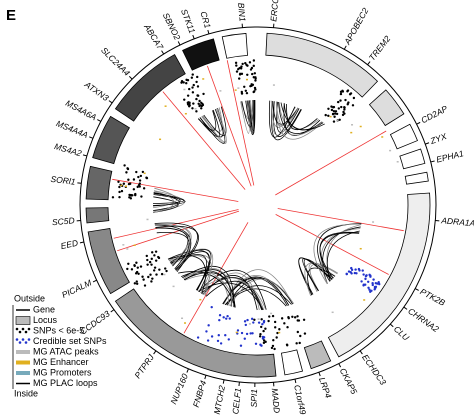  Describe the element at coordinates (300, 400) in the screenshot. I see `gene-label: C1orf49` at that location.